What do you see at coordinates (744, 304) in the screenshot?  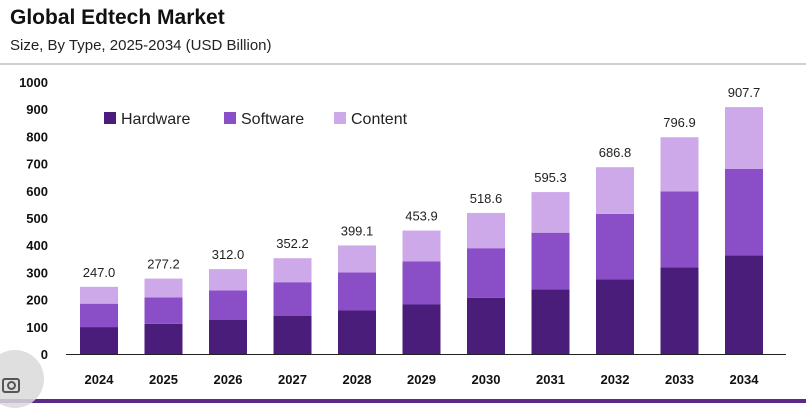 I see `bar-hardware-2034` at bounding box center [744, 304].